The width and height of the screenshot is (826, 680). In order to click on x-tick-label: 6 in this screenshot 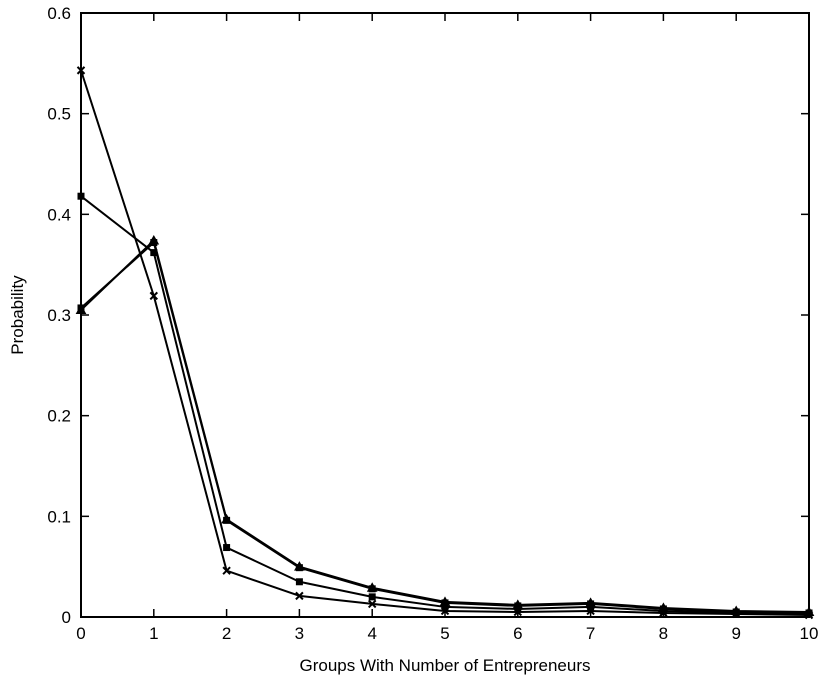, I will do `click(517, 633)`.